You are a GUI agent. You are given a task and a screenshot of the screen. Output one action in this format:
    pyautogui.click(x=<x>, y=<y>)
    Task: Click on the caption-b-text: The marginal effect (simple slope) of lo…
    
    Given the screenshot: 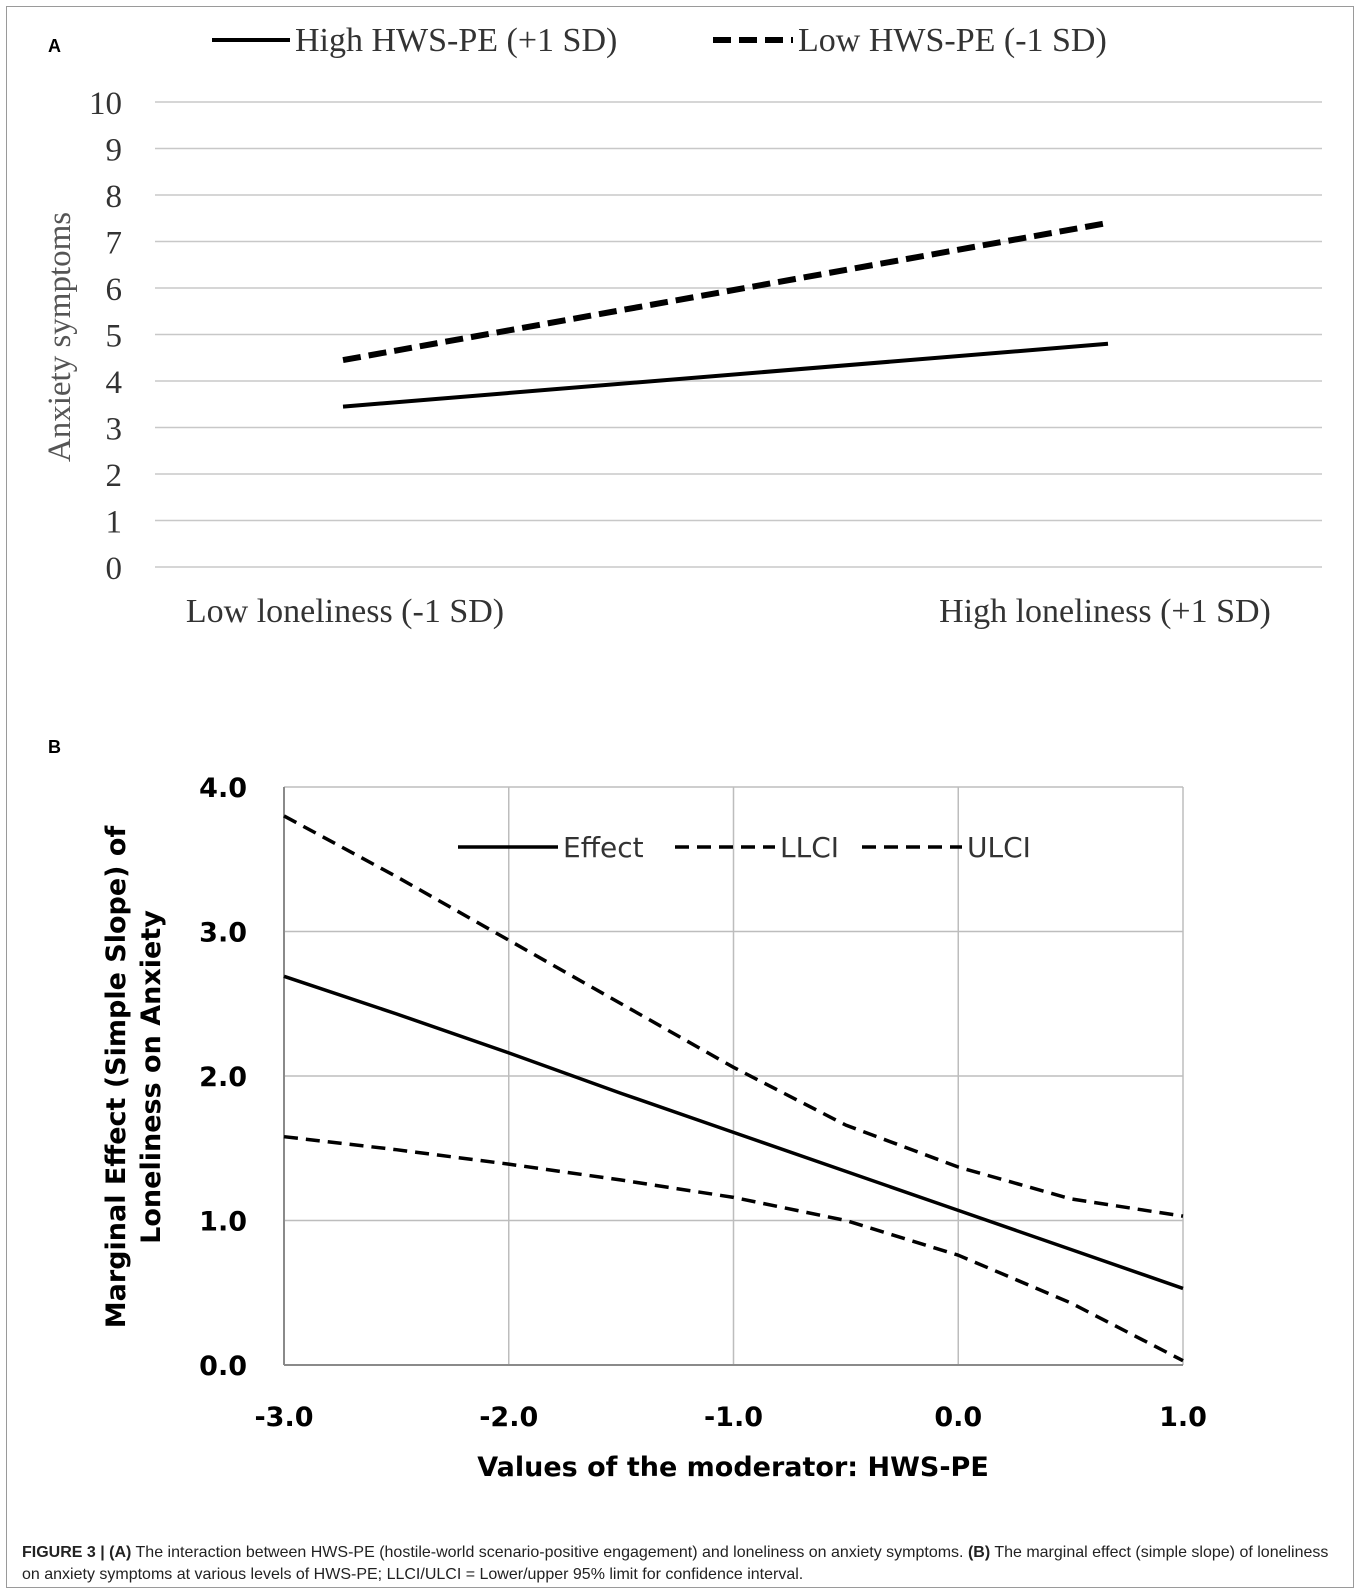 What is the action you would take?
    pyautogui.click(x=675, y=1563)
    